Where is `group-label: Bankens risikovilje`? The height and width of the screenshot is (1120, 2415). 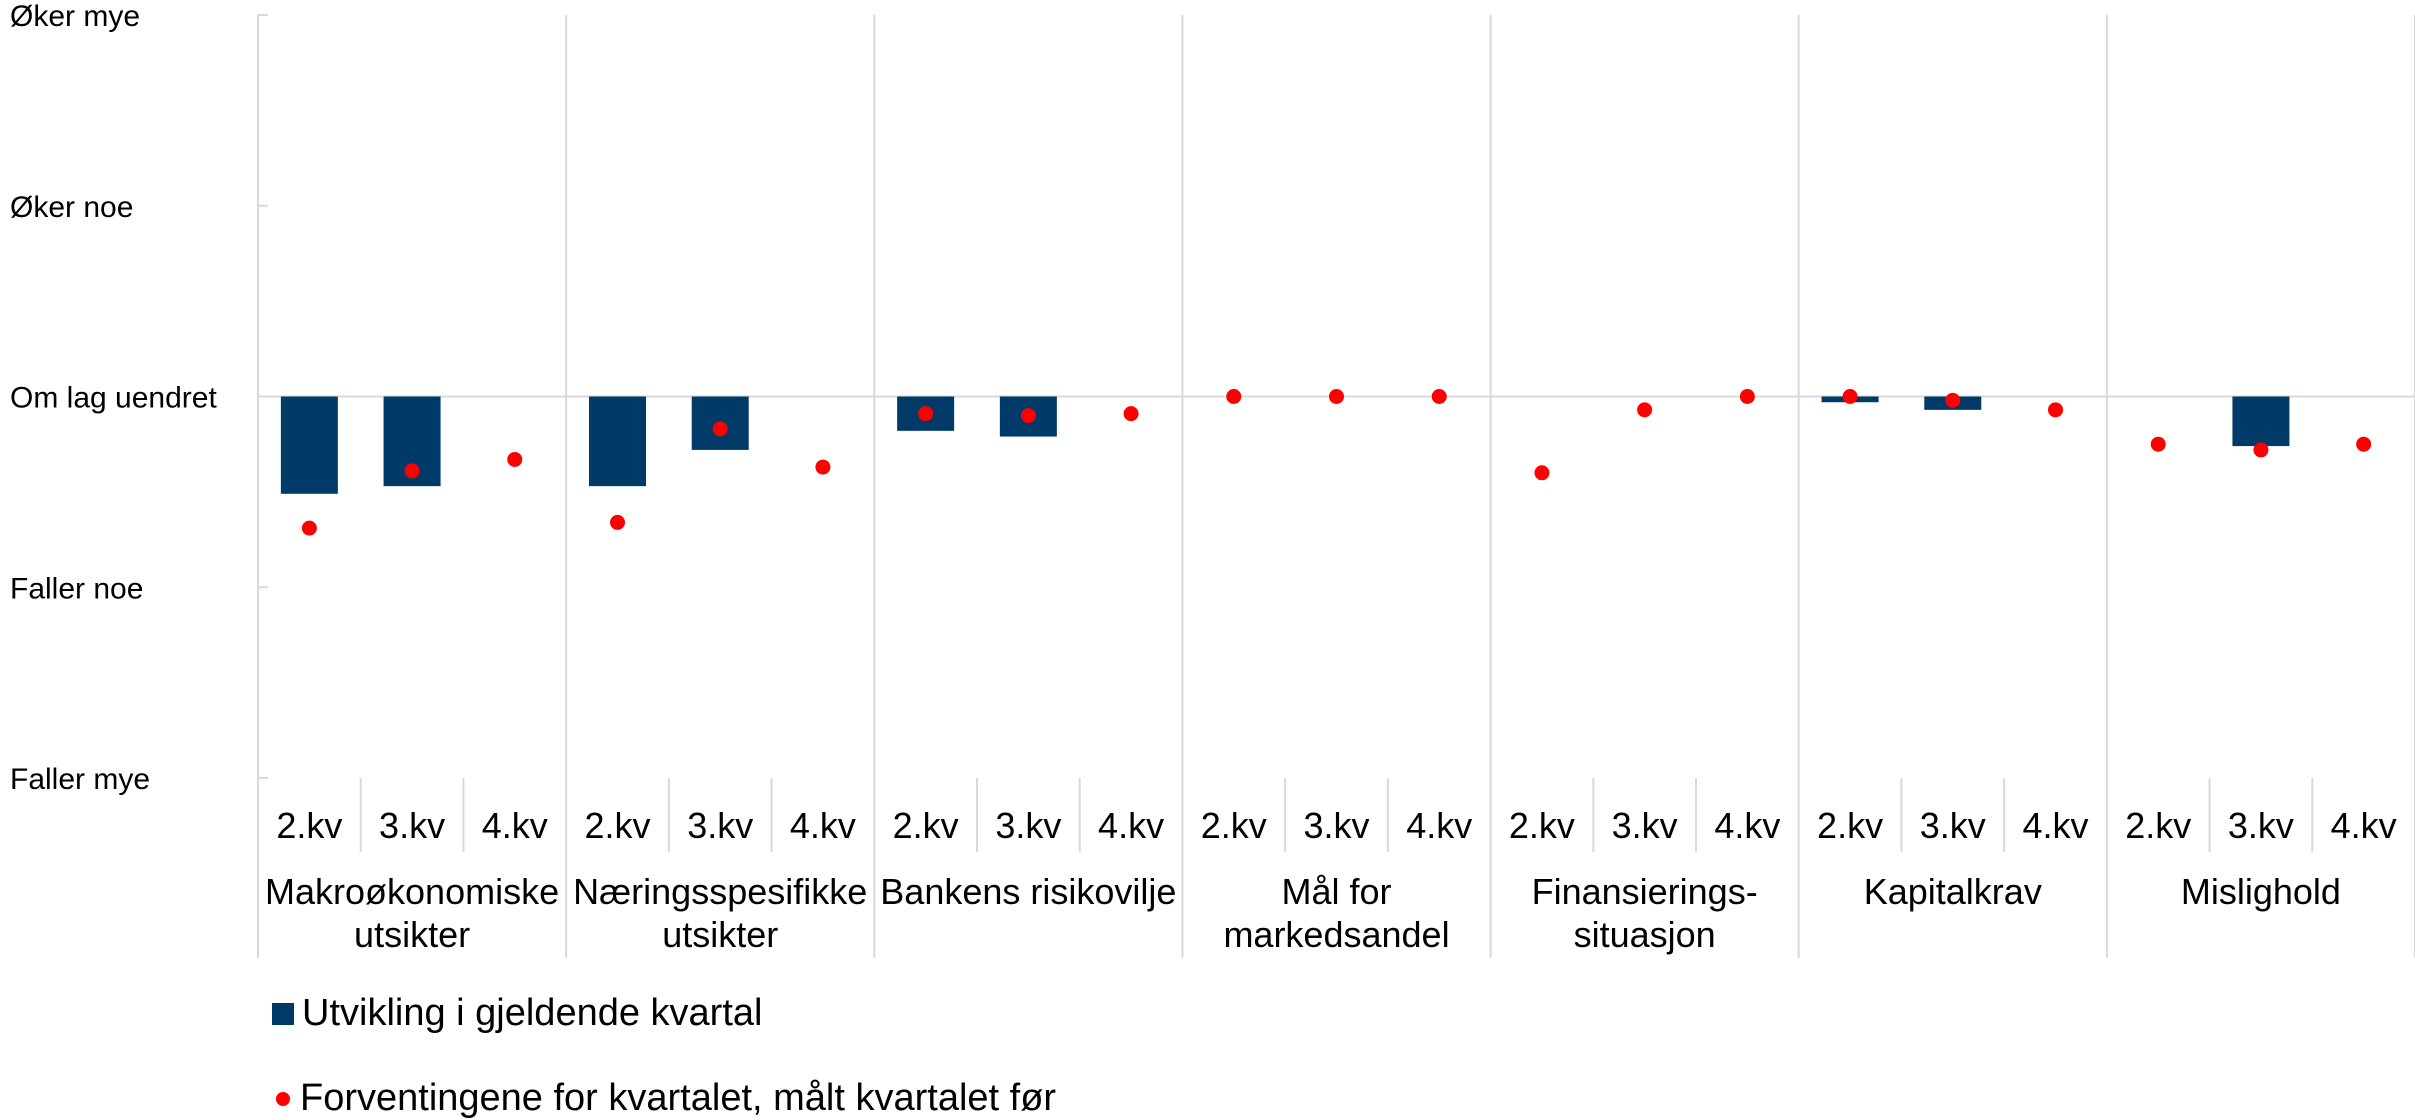 group-label: Bankens risikovilje is located at coordinates (1028, 891).